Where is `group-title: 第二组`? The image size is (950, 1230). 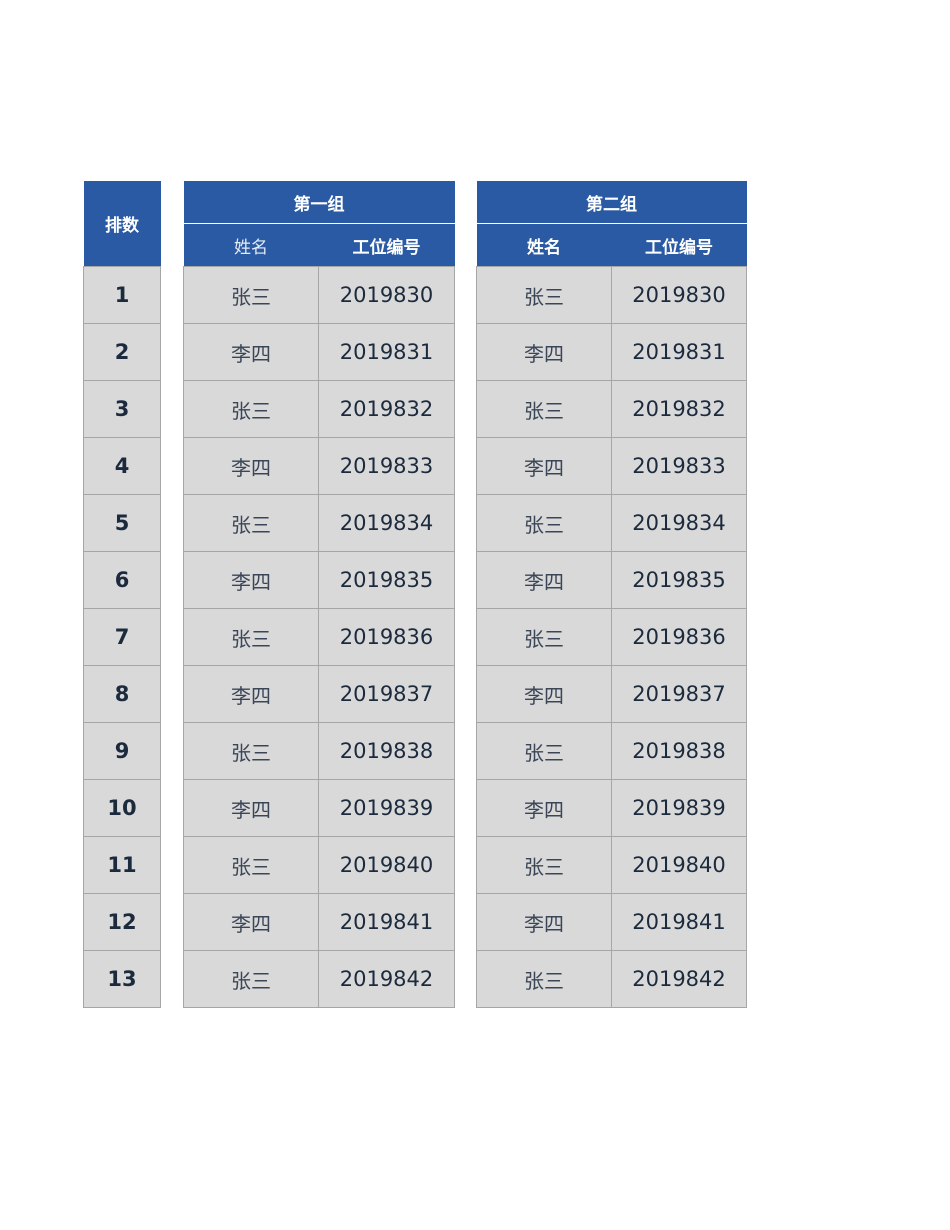 group-title: 第二组 is located at coordinates (611, 202).